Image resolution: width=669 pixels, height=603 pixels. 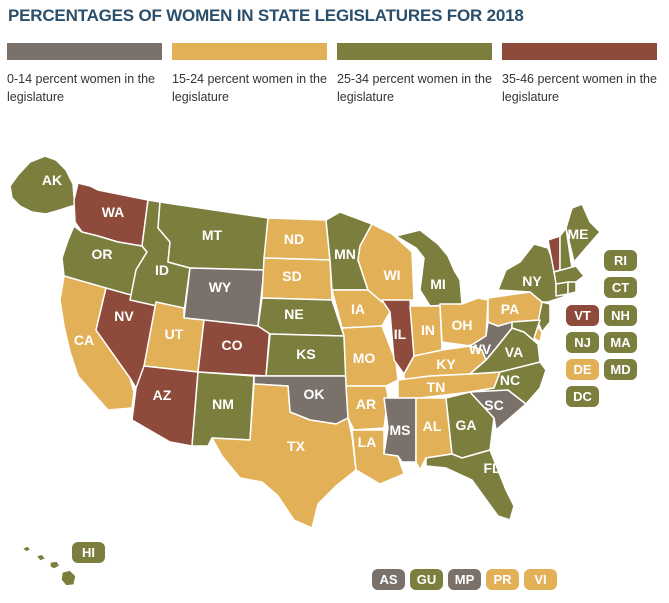 What do you see at coordinates (432, 426) in the screenshot?
I see `state-label-al: AL` at bounding box center [432, 426].